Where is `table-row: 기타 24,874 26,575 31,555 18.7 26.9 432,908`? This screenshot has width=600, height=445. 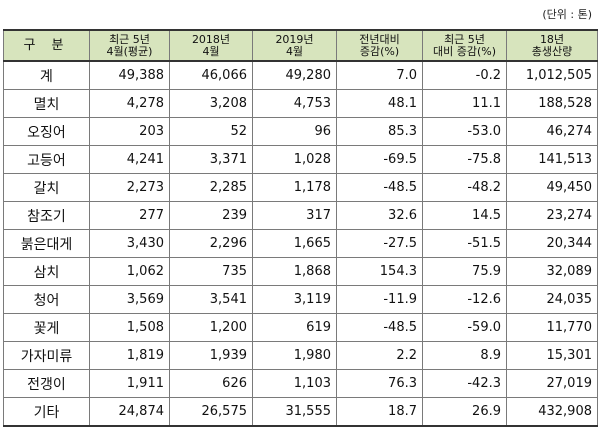
table-row: 기타 24,874 26,575 31,555 18.7 26.9 432,908 is located at coordinates (300, 412).